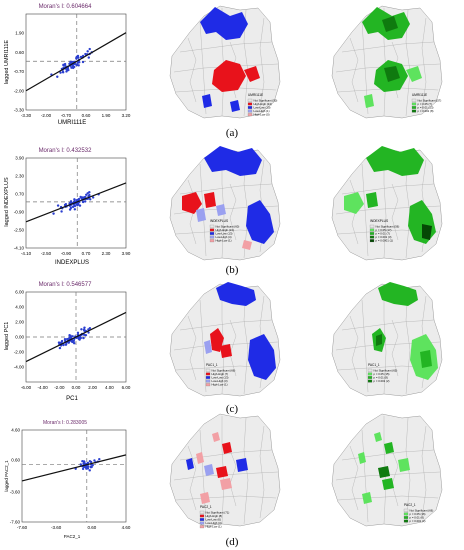  What do you see at coordinates (19, 33) in the screenshot?
I see `y-tick-label: 1.90` at bounding box center [19, 33].